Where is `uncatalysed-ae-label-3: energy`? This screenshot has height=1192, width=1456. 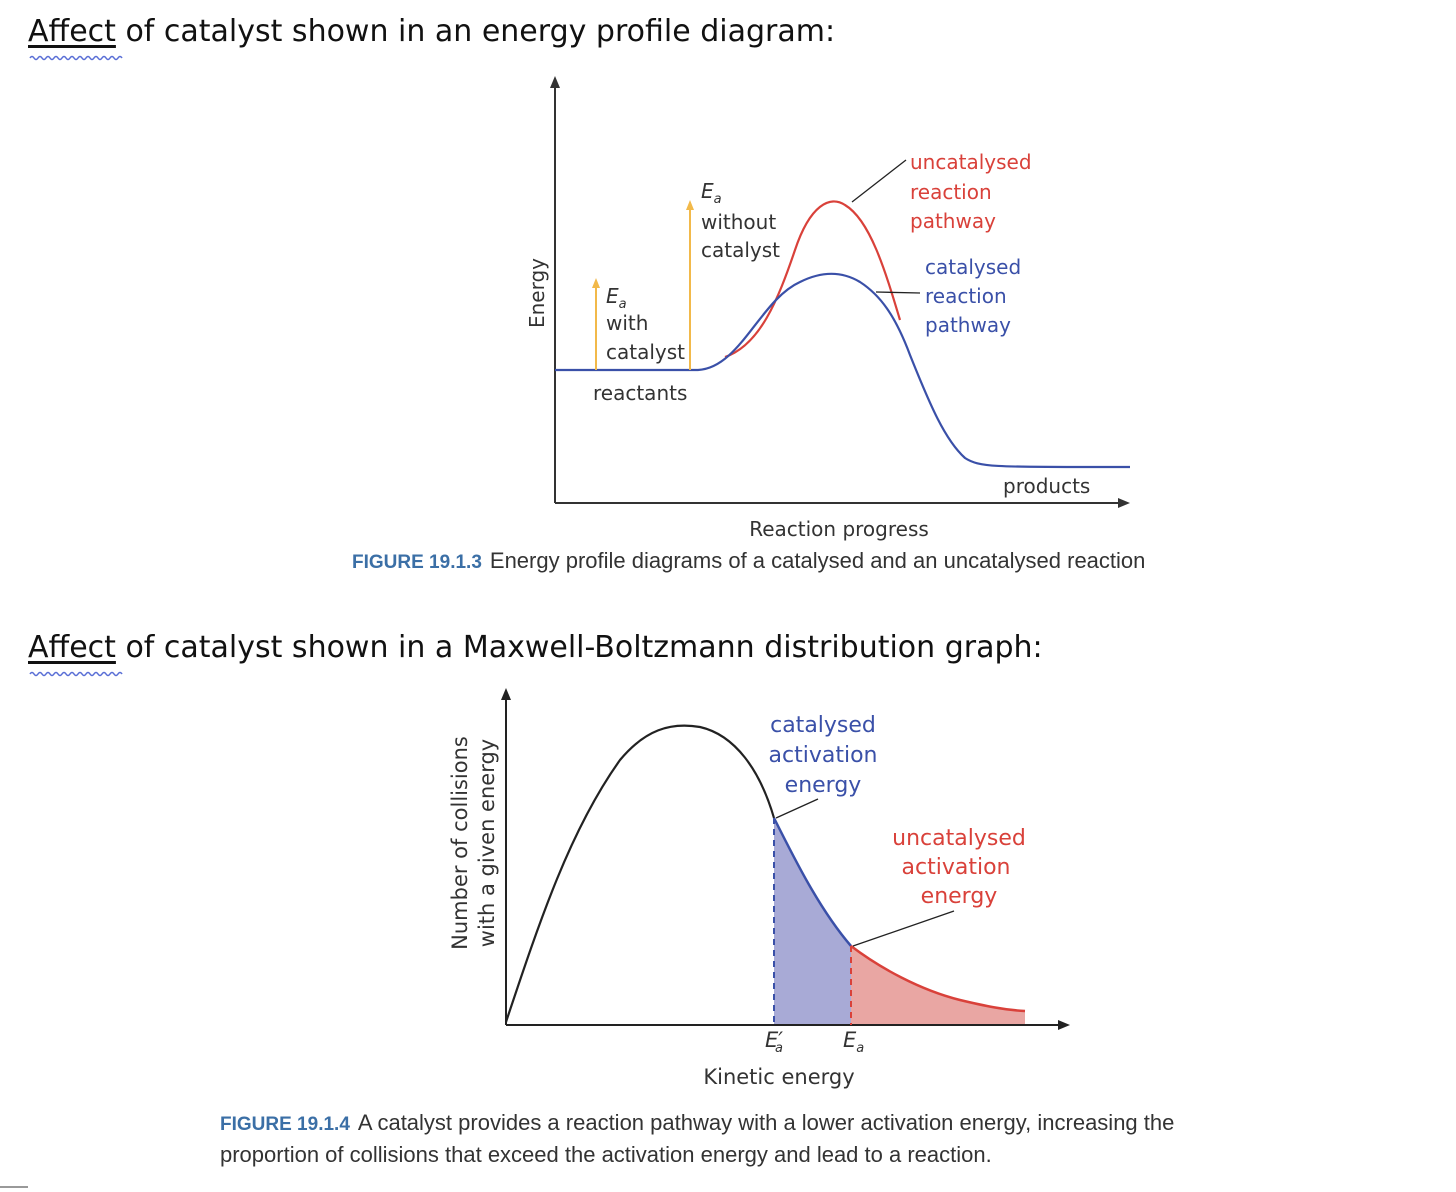 uncatalysed-ae-label-3: energy is located at coordinates (959, 896).